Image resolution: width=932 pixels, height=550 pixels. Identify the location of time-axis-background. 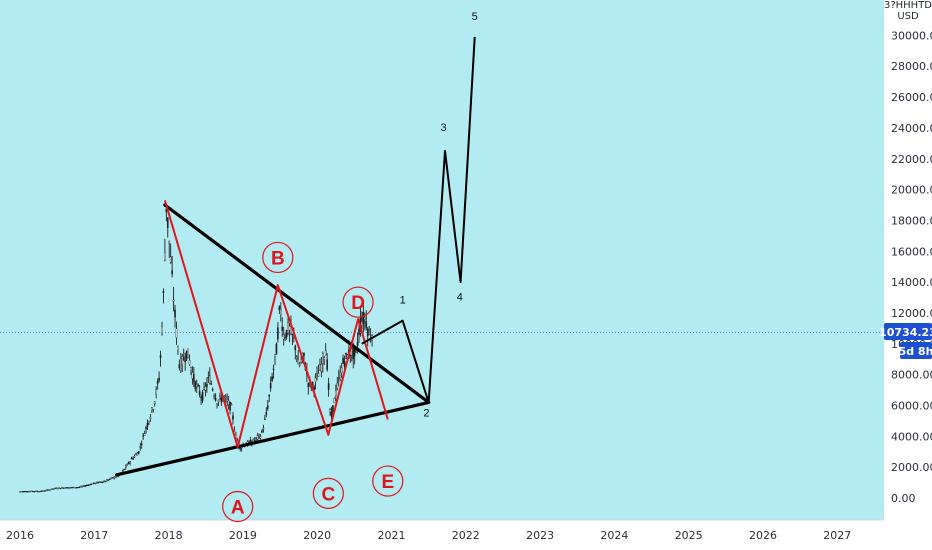
(442, 535).